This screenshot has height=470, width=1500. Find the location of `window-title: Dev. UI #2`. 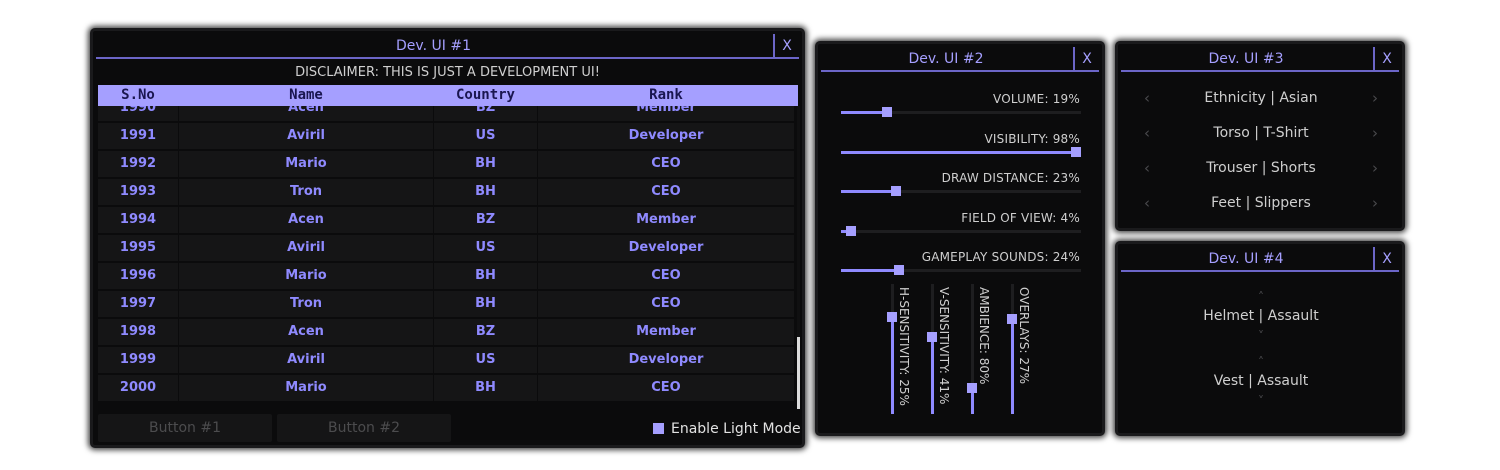

window-title: Dev. UI #2 is located at coordinates (946, 59).